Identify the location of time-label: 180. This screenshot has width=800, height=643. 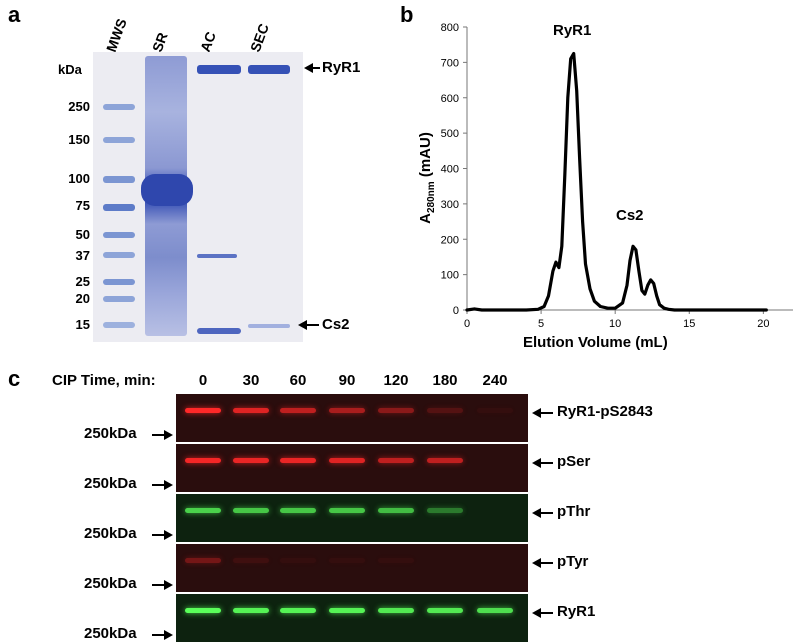
(445, 380).